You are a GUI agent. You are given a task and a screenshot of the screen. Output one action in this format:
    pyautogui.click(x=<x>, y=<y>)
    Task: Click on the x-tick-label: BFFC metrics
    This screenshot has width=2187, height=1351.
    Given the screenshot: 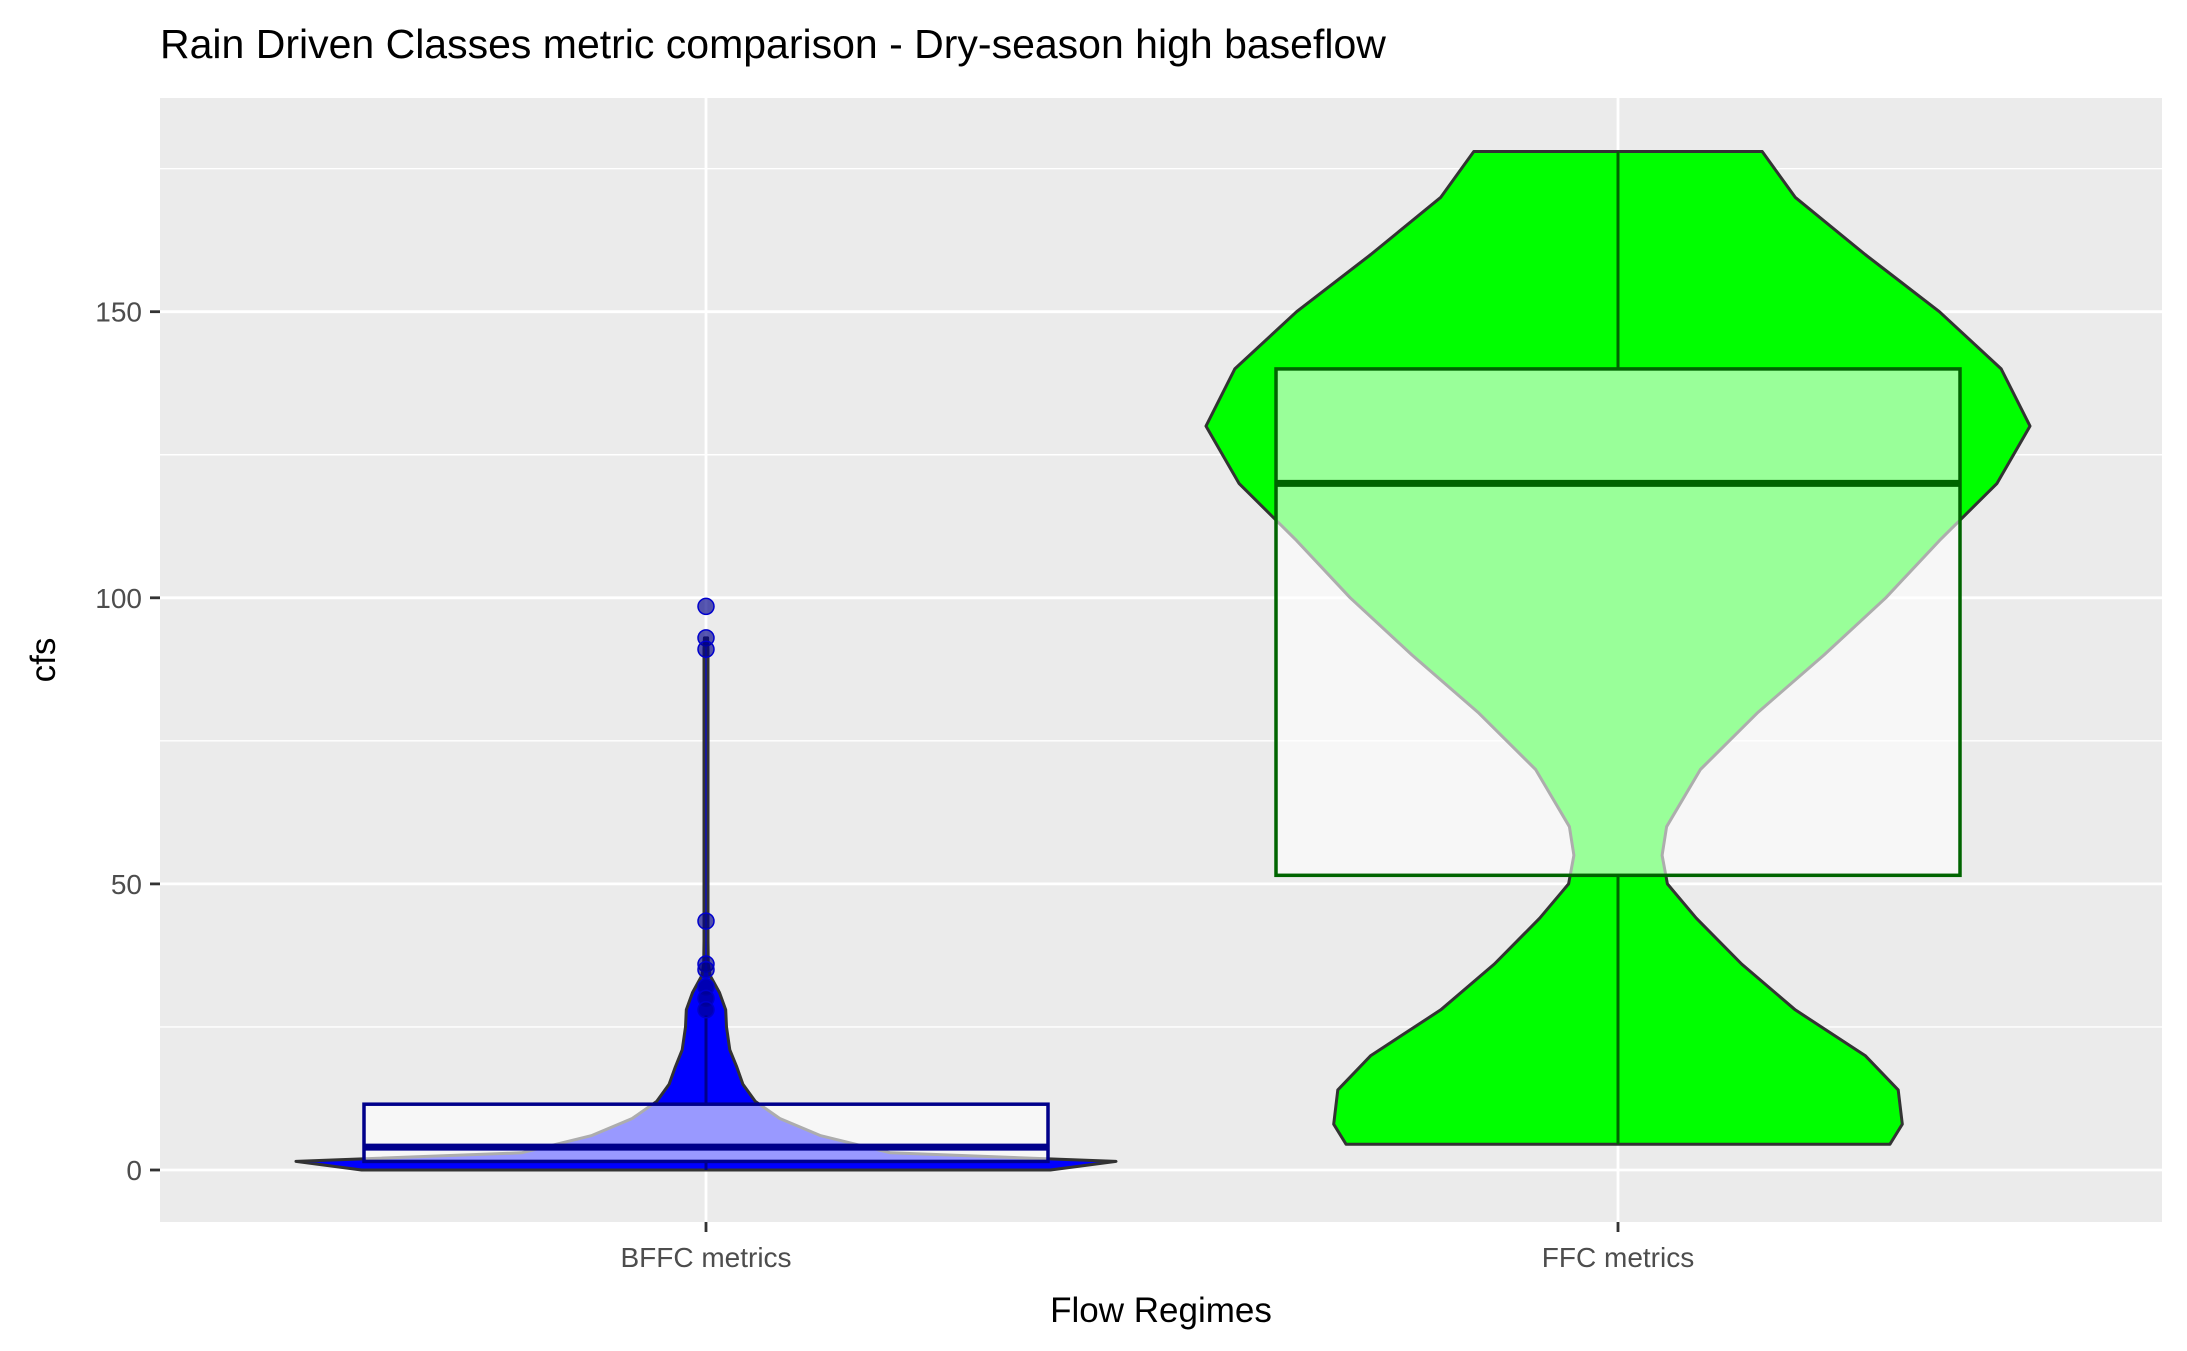 What is the action you would take?
    pyautogui.click(x=705, y=1257)
    